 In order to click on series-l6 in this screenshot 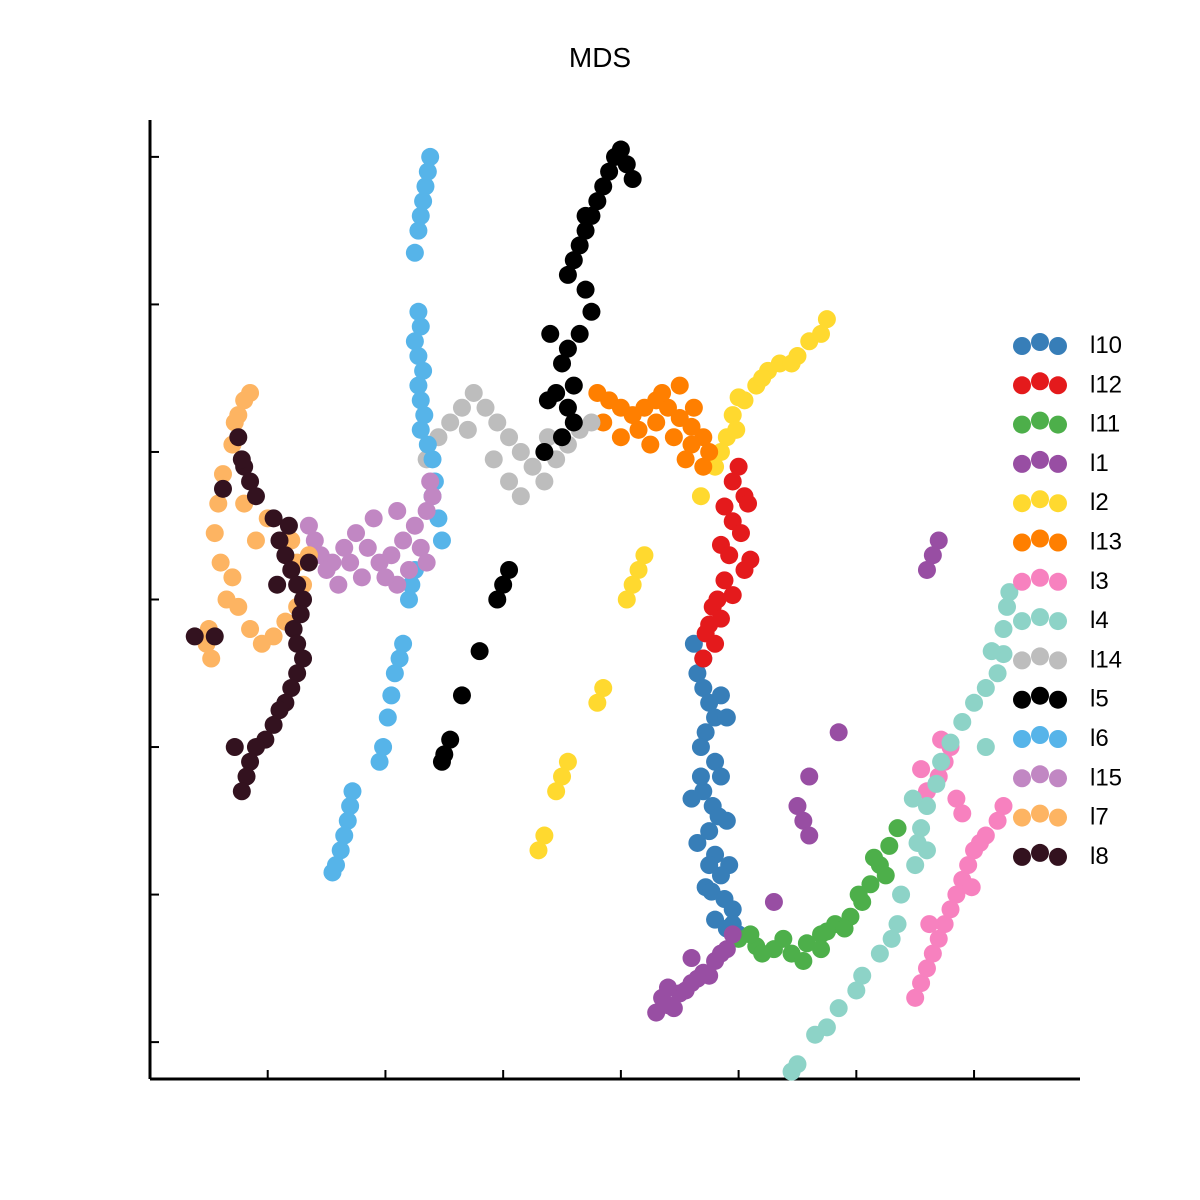, I will do `click(387, 514)`.